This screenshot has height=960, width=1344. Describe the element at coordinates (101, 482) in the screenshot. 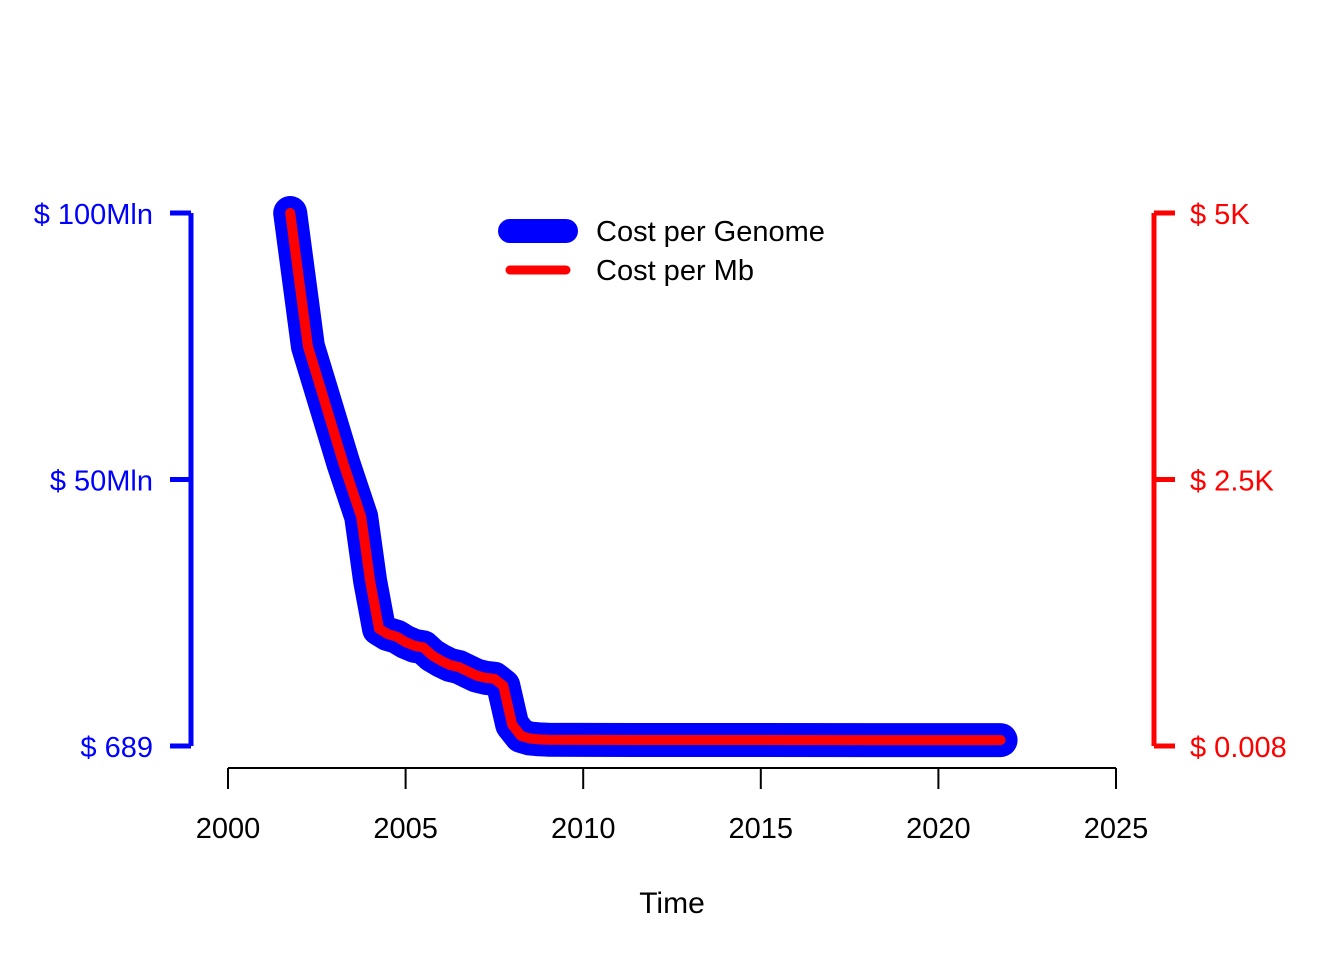

I see `left-axis-tick-label: $ 50Mln` at that location.